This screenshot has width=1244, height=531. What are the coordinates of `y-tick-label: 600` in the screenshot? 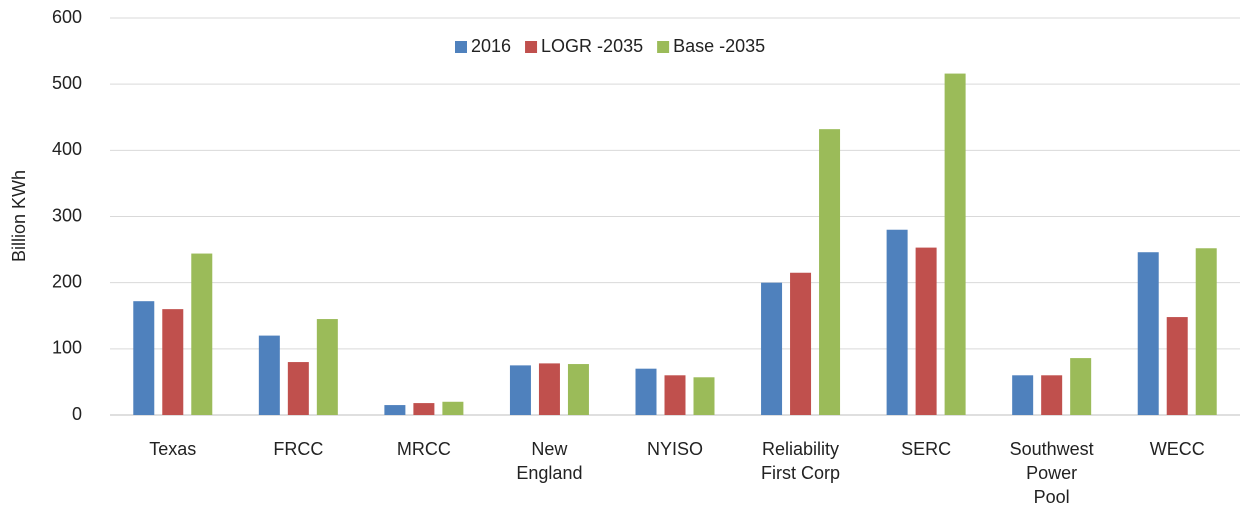 It's located at (67, 17).